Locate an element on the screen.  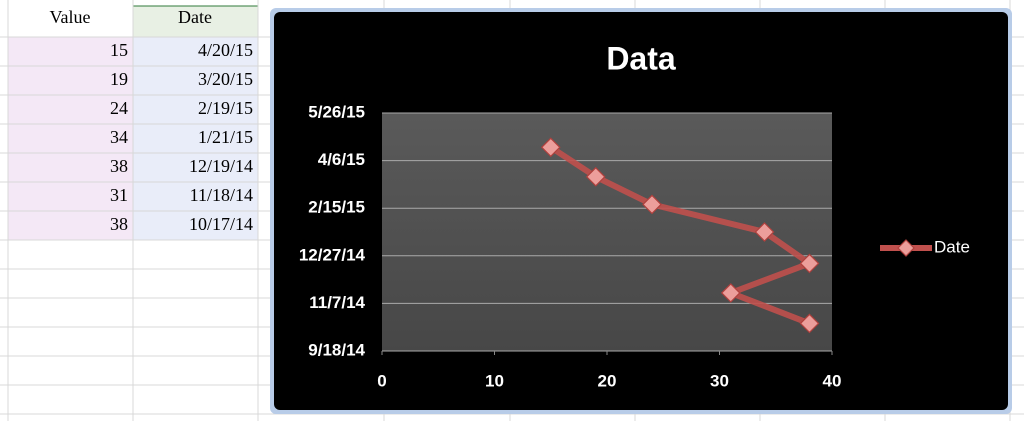
x-tick-label: 30 is located at coordinates (719, 380).